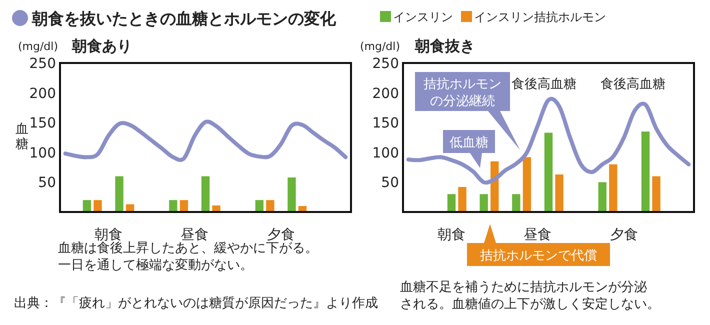  What do you see at coordinates (184, 18) in the screenshot?
I see `chart-title: 朝食を抜いたときの血糖とホルモンの変化` at bounding box center [184, 18].